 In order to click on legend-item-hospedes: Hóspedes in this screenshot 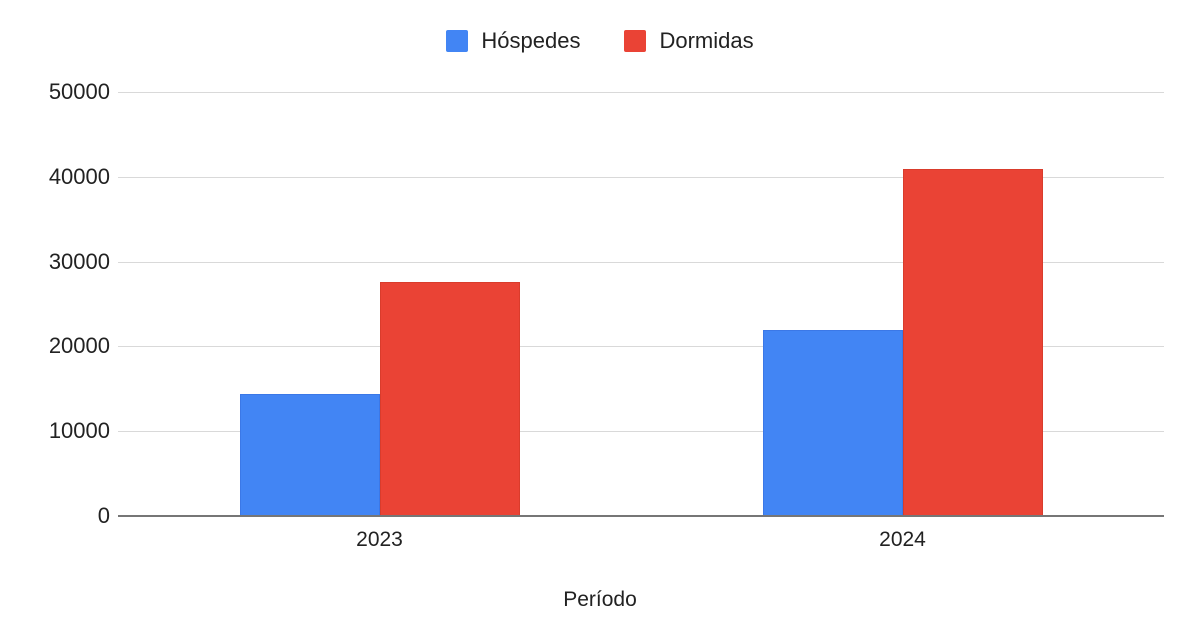, I will do `click(513, 41)`.